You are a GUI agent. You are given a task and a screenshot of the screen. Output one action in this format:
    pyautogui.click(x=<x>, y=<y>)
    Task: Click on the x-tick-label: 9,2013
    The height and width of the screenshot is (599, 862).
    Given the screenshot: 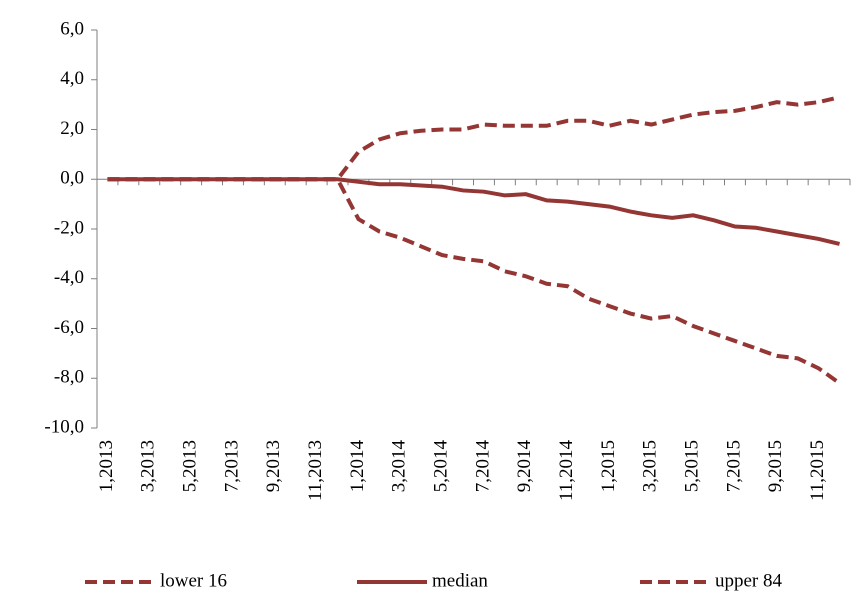 What is the action you would take?
    pyautogui.click(x=273, y=466)
    